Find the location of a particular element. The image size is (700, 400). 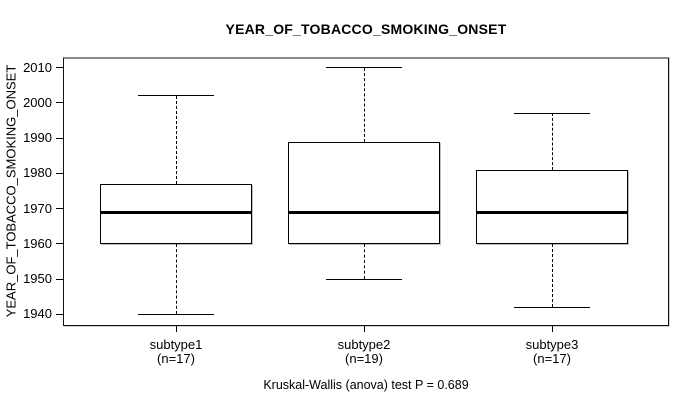

y-axis-tick-label: 1950 is located at coordinates (37, 279).